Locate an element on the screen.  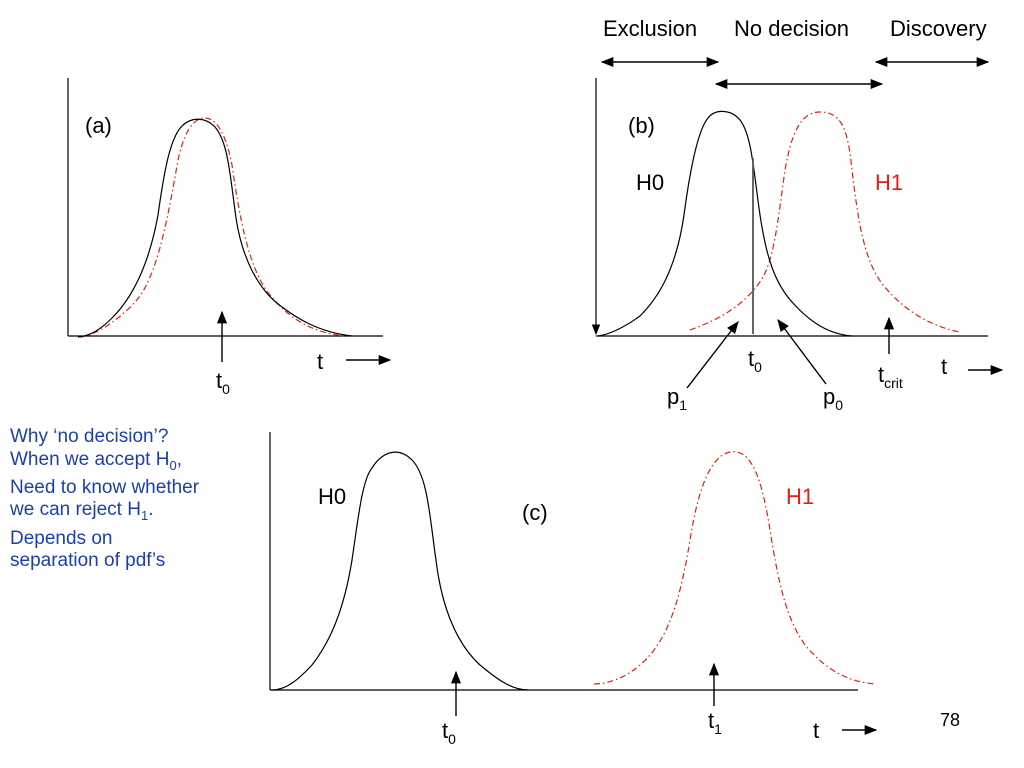
note-line: separation of pdf’s is located at coordinates (88, 561).